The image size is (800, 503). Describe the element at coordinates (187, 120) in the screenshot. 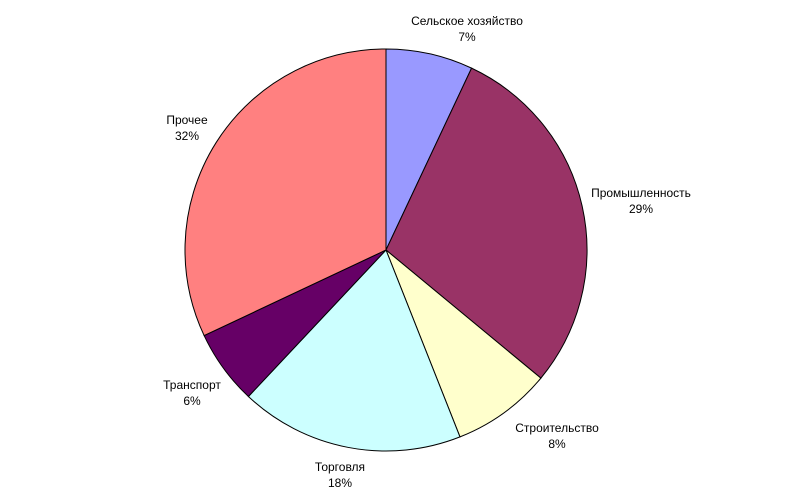

I see `slice-label-6: Прочее` at that location.